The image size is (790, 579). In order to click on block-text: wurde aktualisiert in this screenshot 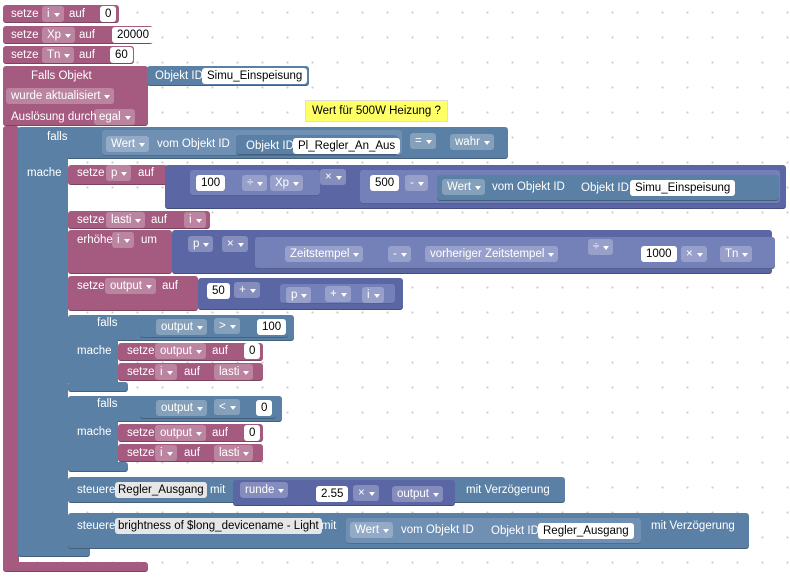, I will do `click(60, 96)`.